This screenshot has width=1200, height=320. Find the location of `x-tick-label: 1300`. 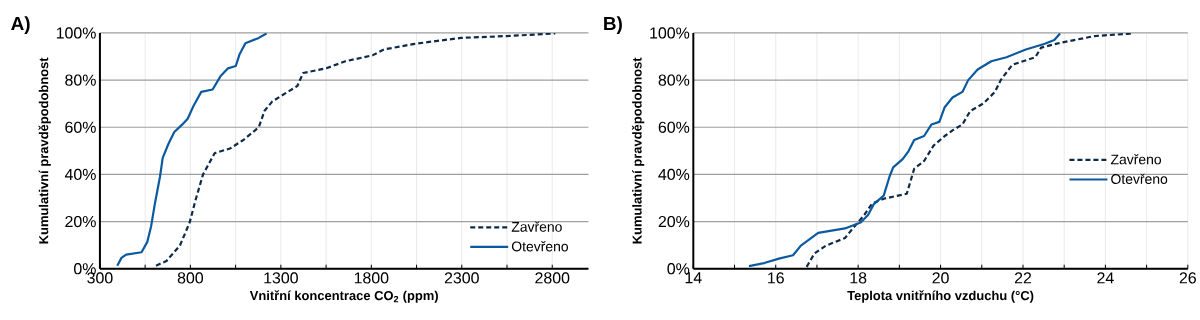

x-tick-label: 1300 is located at coordinates (281, 278).